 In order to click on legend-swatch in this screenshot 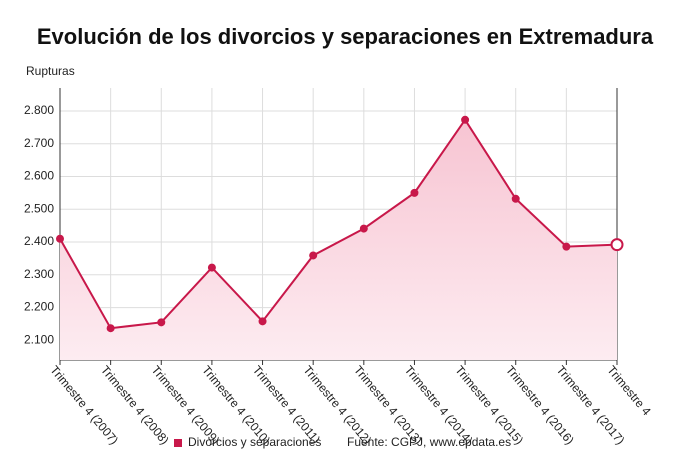, I will do `click(178, 443)`.